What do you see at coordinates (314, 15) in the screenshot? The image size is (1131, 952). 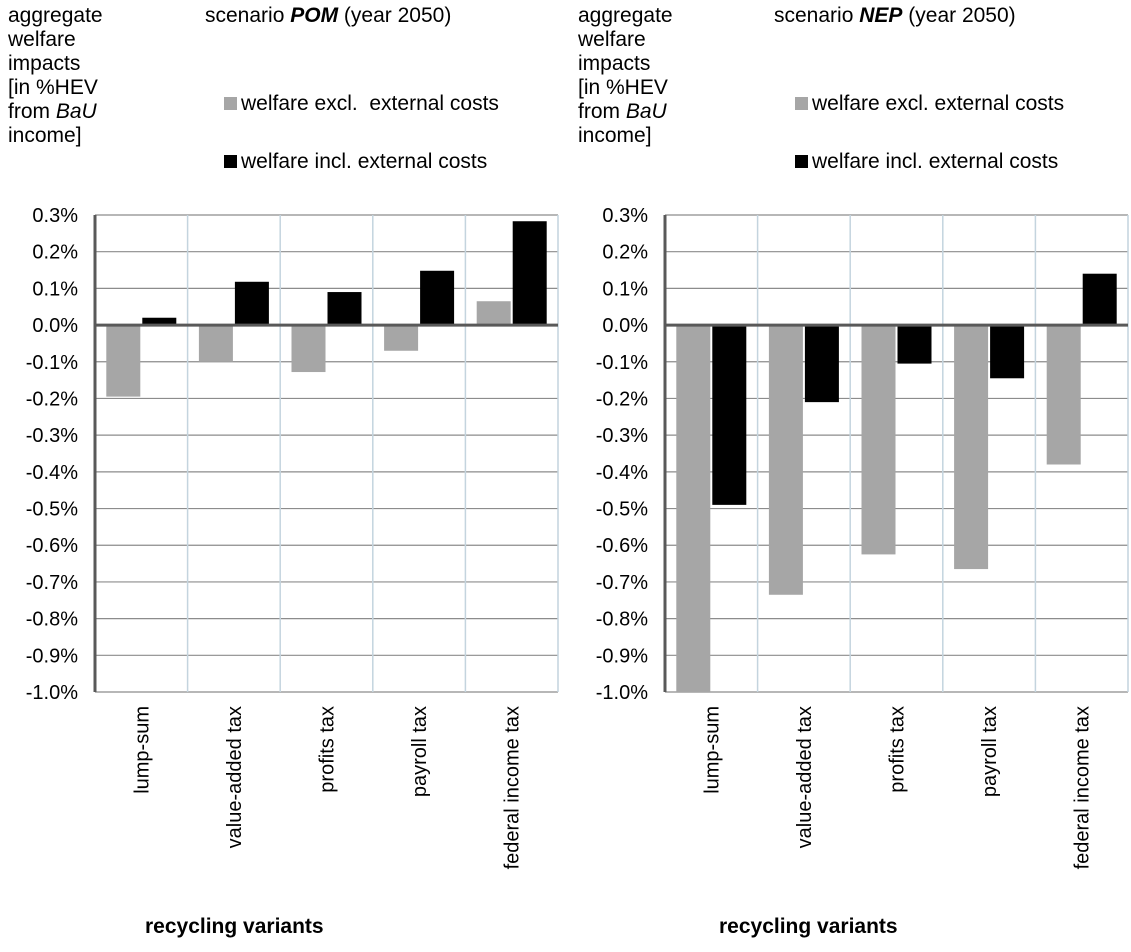 I see `chart-title-scenario: POM` at bounding box center [314, 15].